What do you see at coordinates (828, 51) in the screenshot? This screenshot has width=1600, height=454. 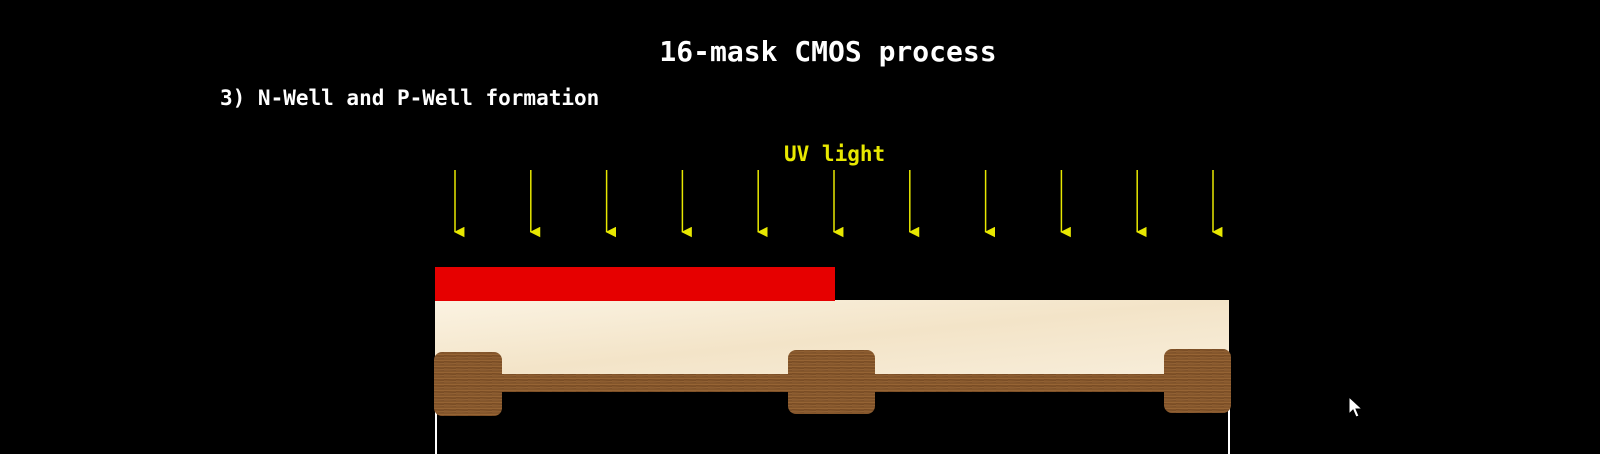 I see `slide-title: 16-mask CMOS process` at bounding box center [828, 51].